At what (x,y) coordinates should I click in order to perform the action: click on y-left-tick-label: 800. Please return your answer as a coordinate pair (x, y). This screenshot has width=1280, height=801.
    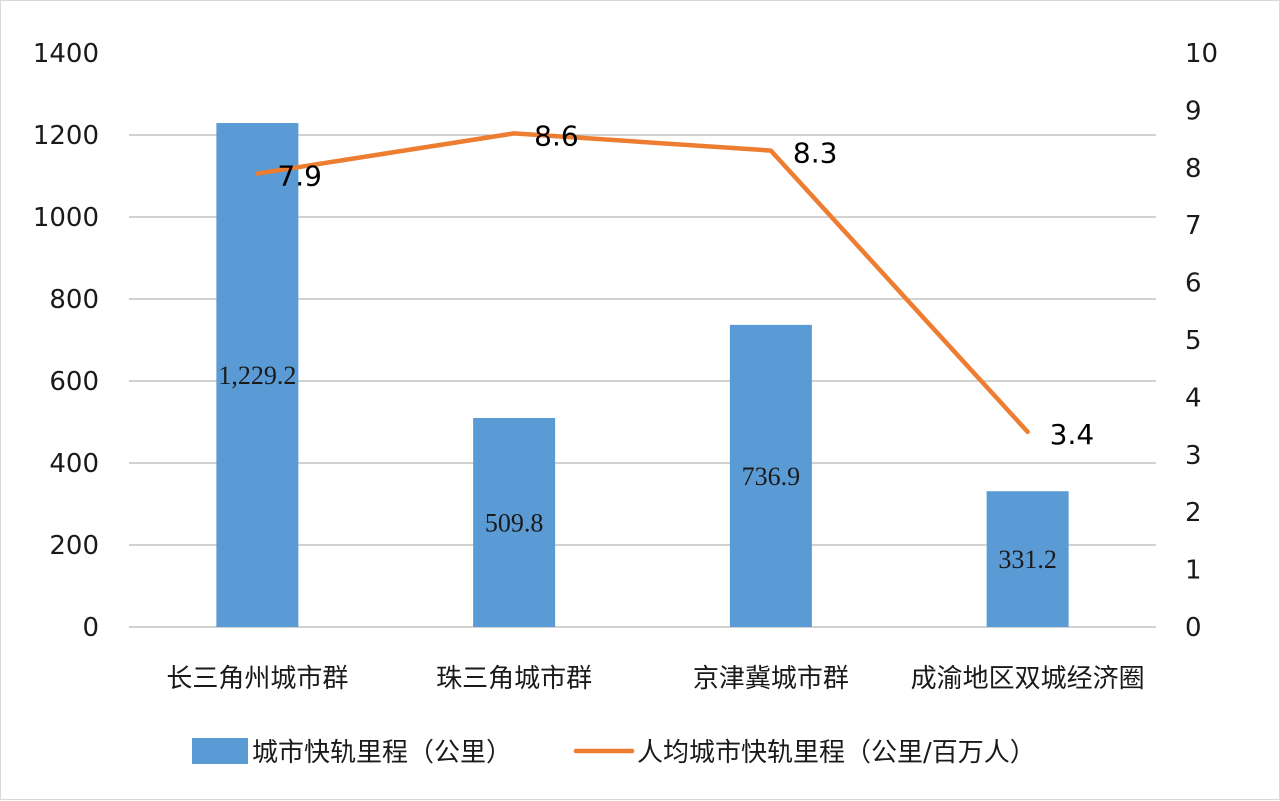
    Looking at the image, I should click on (74, 300).